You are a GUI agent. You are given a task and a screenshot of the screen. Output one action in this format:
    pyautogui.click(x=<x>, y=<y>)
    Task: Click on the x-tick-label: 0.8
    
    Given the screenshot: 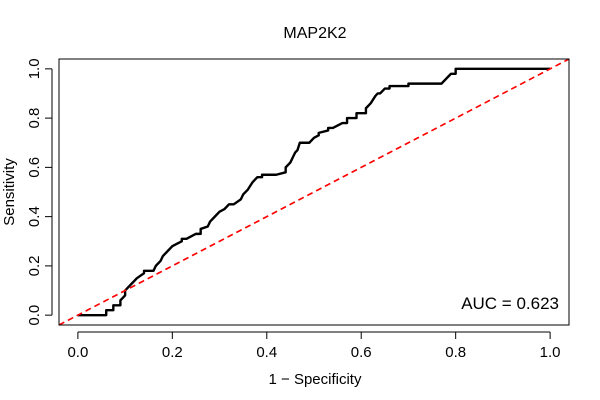 What is the action you would take?
    pyautogui.click(x=455, y=352)
    